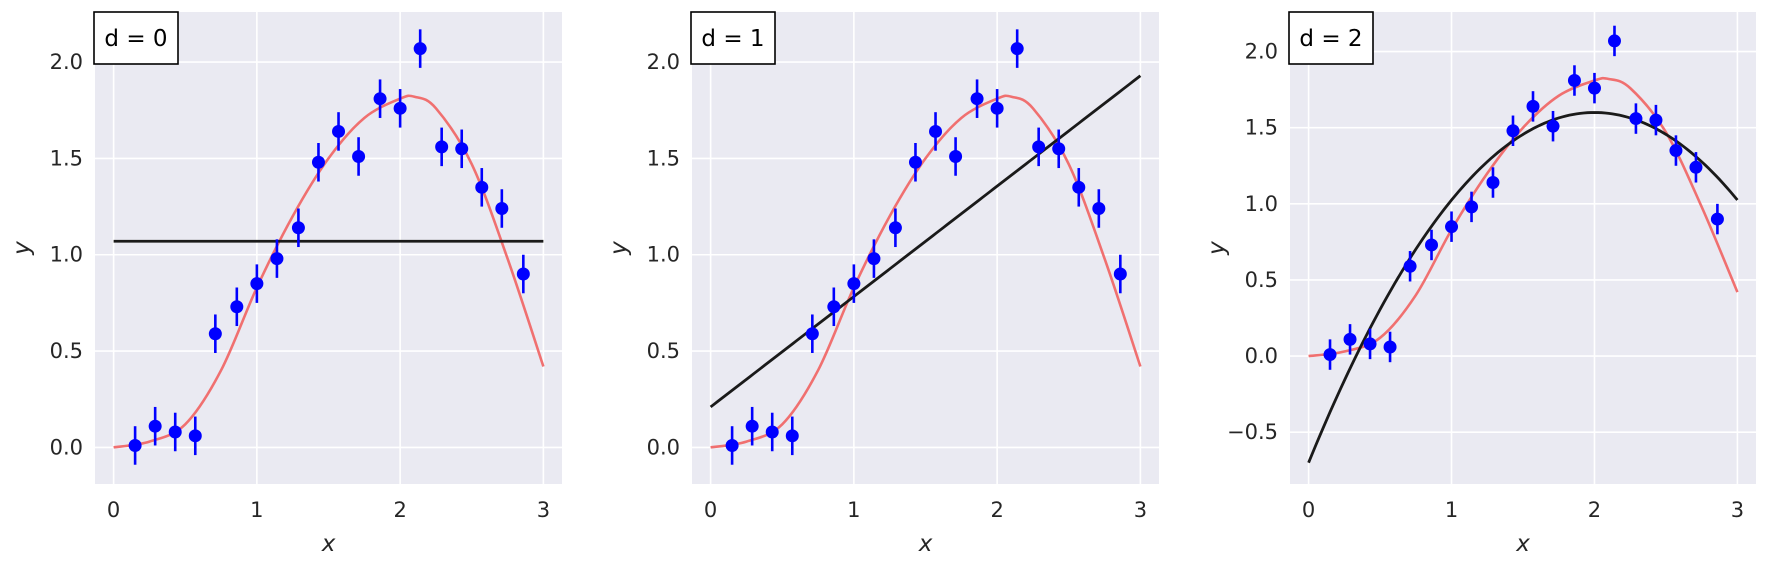  What do you see at coordinates (925, 241) in the screenshot?
I see `fit-curve` at bounding box center [925, 241].